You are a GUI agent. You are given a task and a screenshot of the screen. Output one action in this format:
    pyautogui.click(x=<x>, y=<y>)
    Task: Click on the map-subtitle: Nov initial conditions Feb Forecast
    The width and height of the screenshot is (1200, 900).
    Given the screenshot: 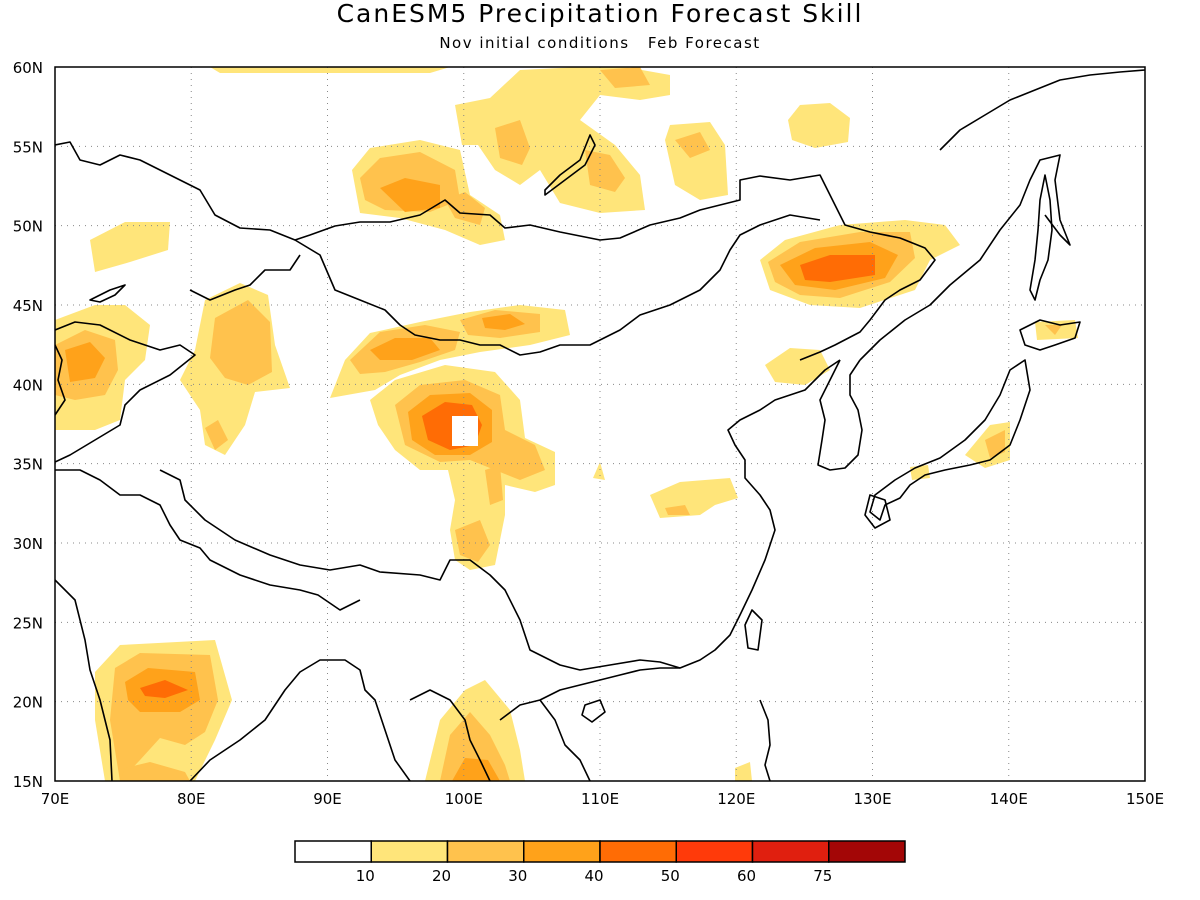 What is the action you would take?
    pyautogui.click(x=600, y=43)
    